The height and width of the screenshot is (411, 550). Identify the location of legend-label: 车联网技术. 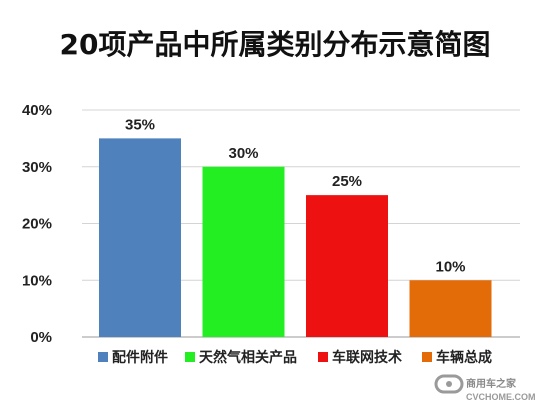
(367, 357).